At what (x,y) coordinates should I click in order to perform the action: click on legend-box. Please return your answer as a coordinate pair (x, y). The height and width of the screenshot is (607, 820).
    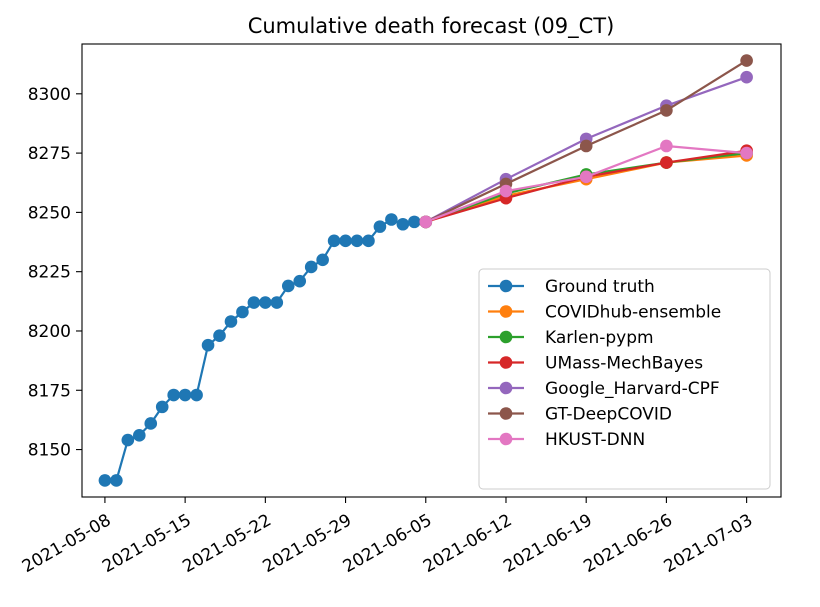
    Looking at the image, I should click on (624, 379).